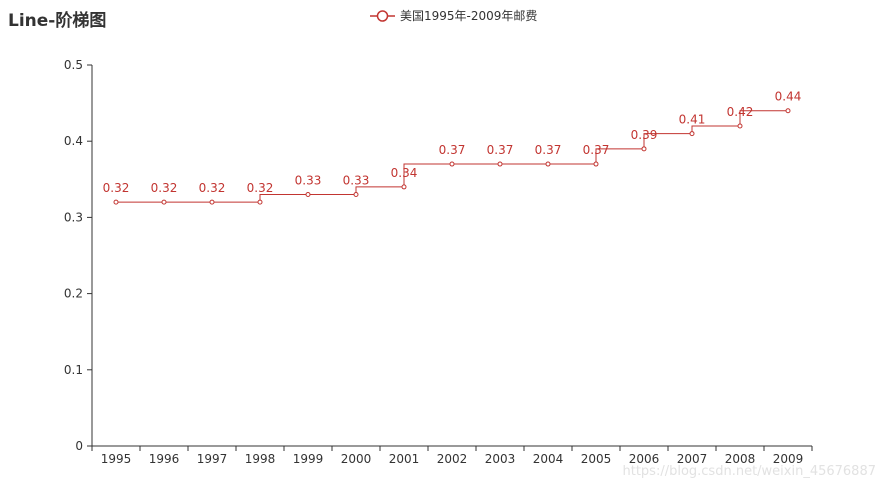 Image resolution: width=885 pixels, height=489 pixels. What do you see at coordinates (57, 20) in the screenshot?
I see `chart-title: Line-阶梯图` at bounding box center [57, 20].